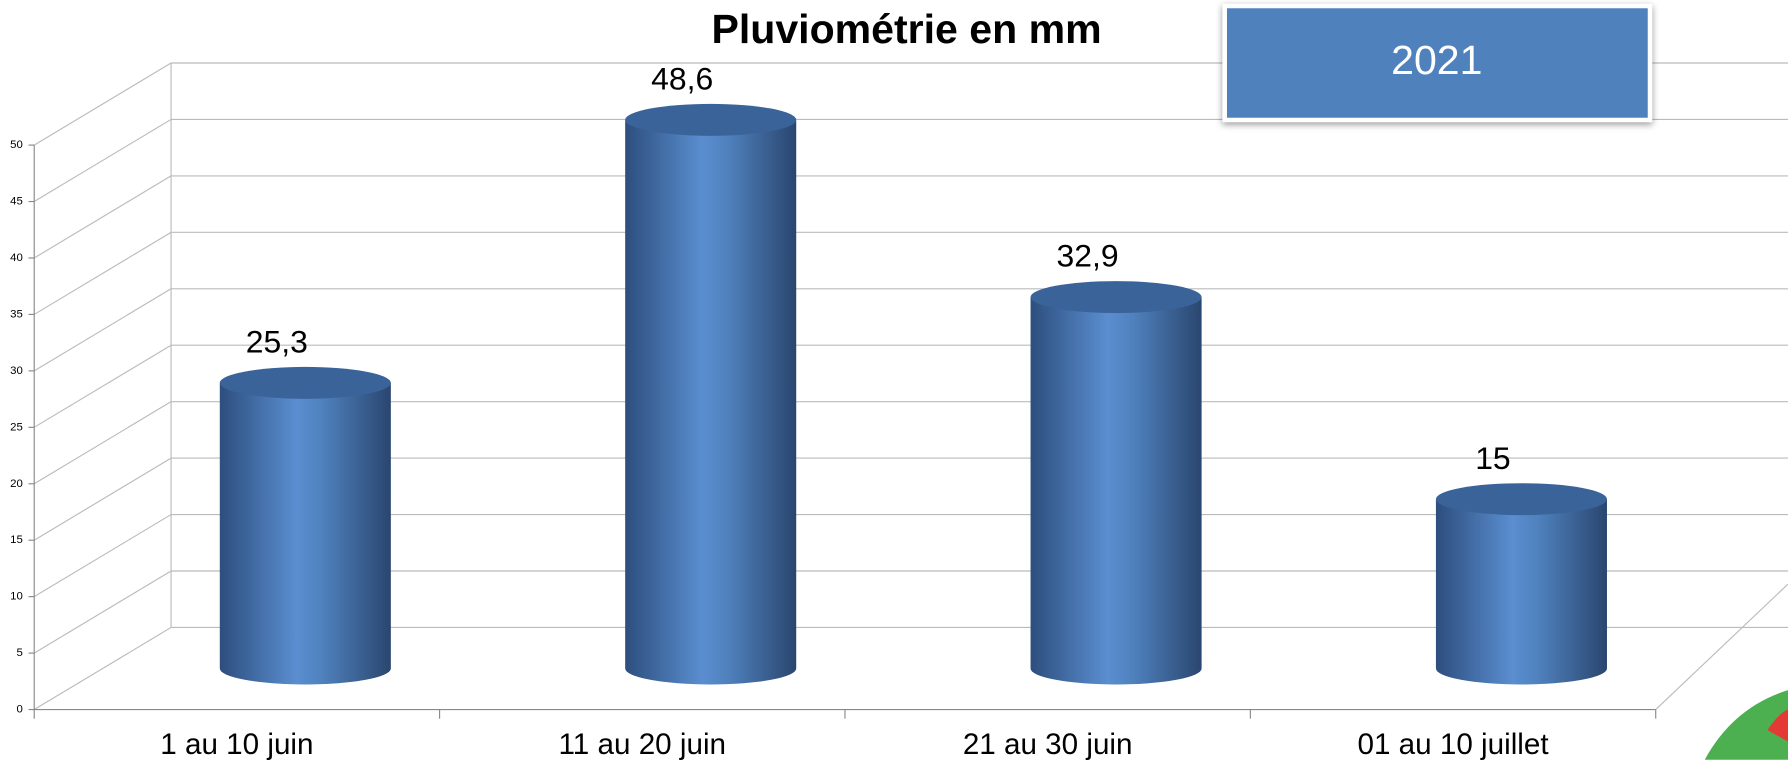  Describe the element at coordinates (16, 427) in the screenshot. I see `y-tick-label: 25` at that location.